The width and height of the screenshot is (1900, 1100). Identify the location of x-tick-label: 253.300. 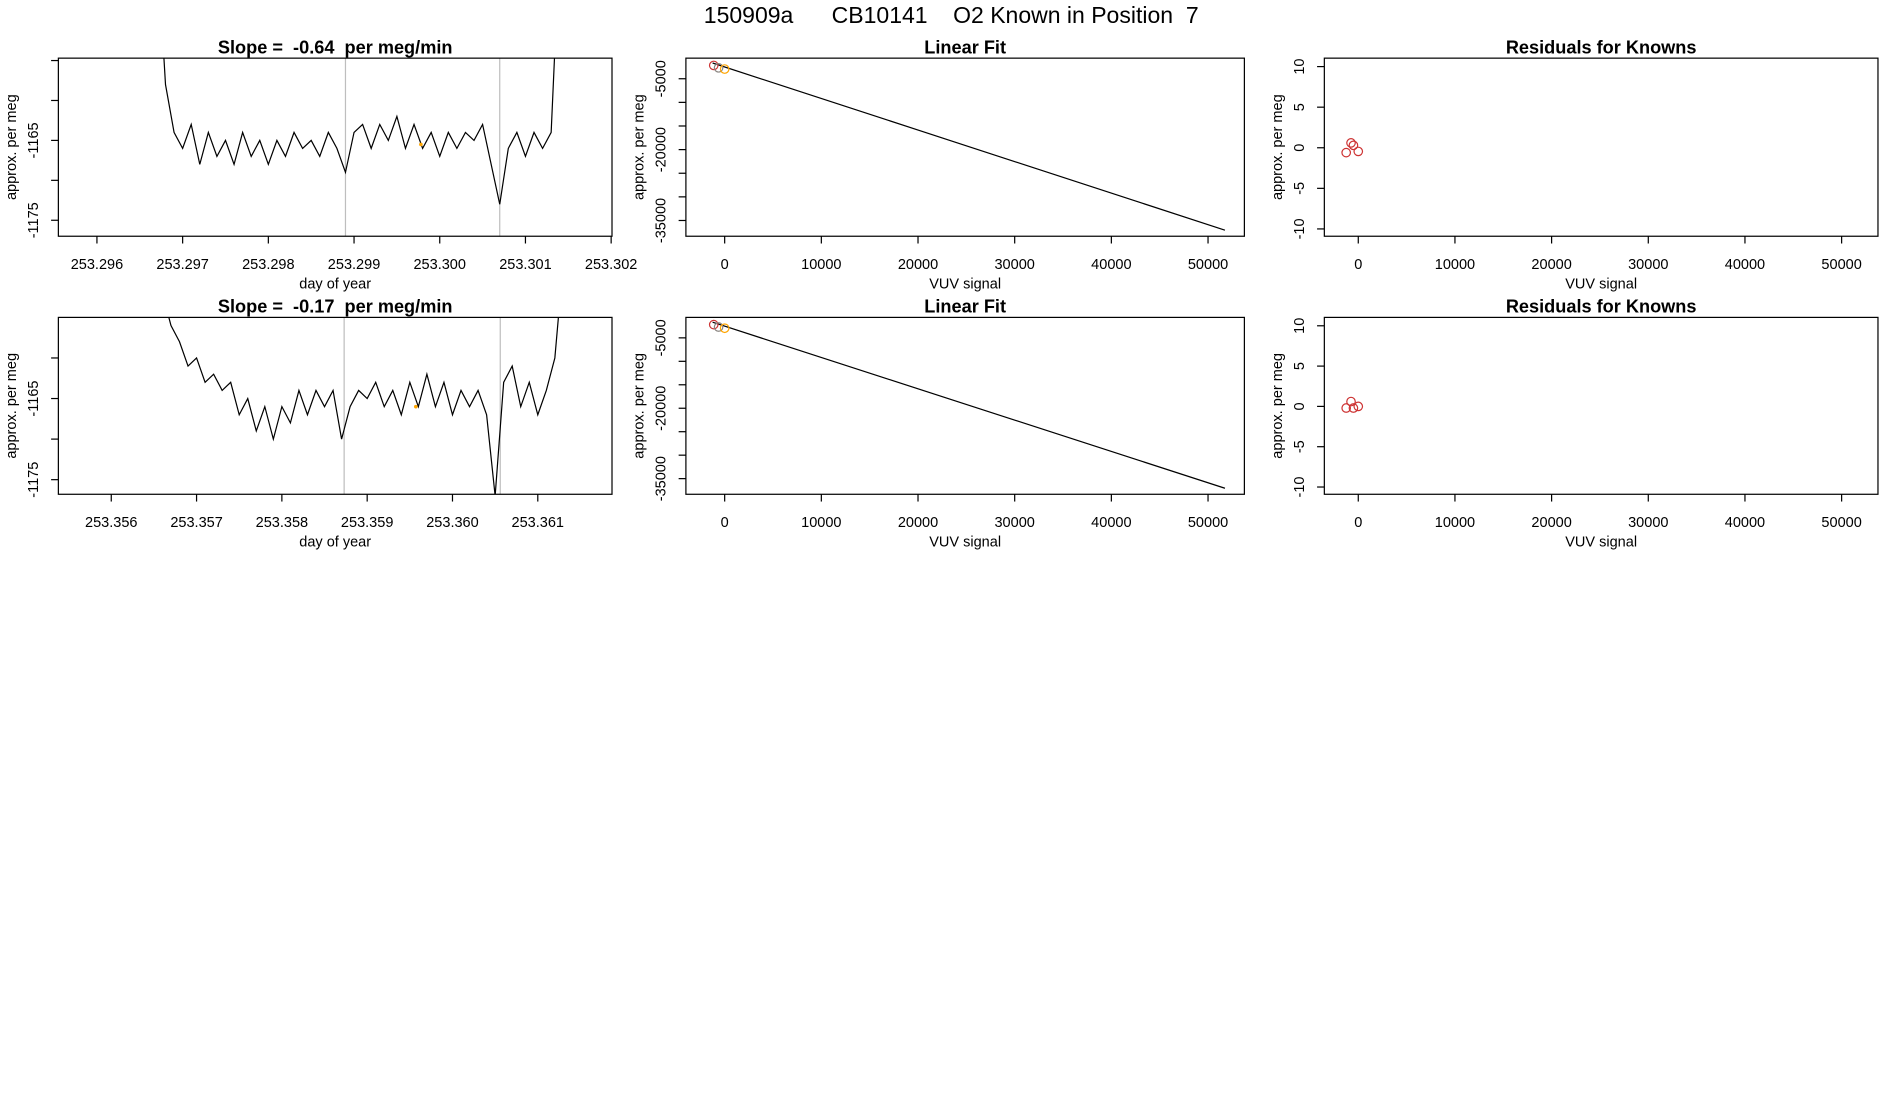
(440, 265).